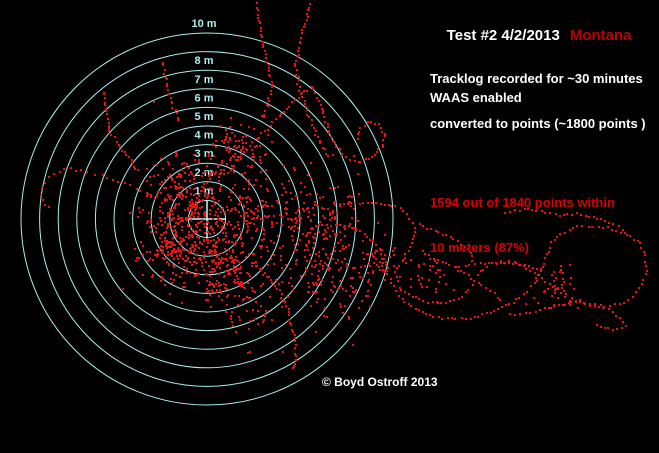 The width and height of the screenshot is (659, 453). I want to click on ring-label-7m: 7 m, so click(204, 80).